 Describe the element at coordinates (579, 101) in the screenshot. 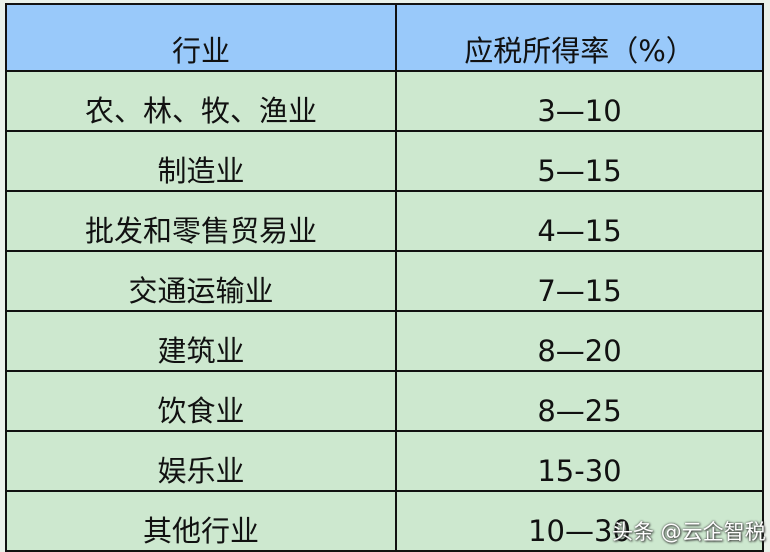

I see `rate-cell: 3—10` at that location.